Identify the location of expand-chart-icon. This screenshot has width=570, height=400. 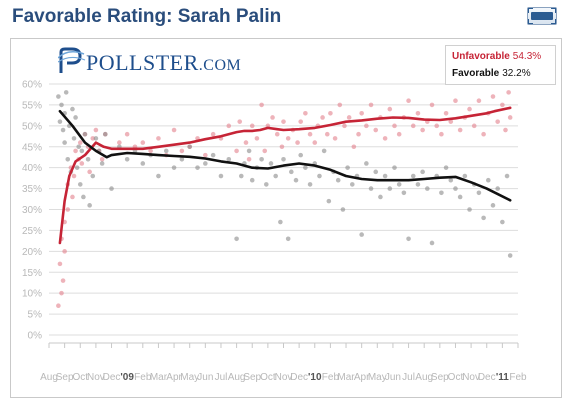
(542, 16).